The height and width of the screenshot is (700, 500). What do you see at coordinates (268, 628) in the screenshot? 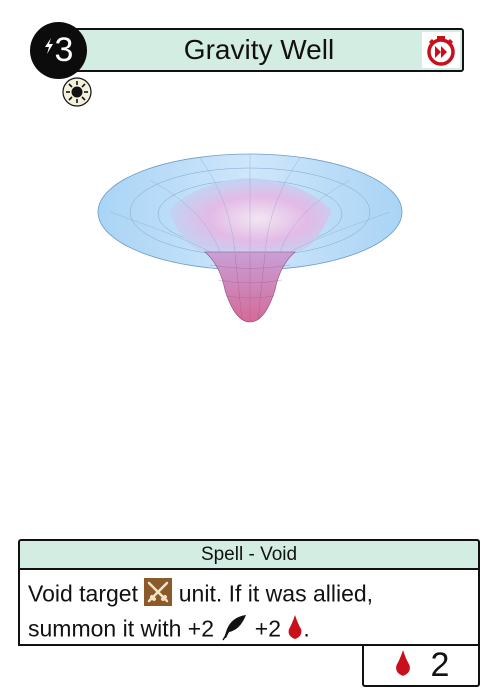
I see `rules-text-part-4: +2` at bounding box center [268, 628].